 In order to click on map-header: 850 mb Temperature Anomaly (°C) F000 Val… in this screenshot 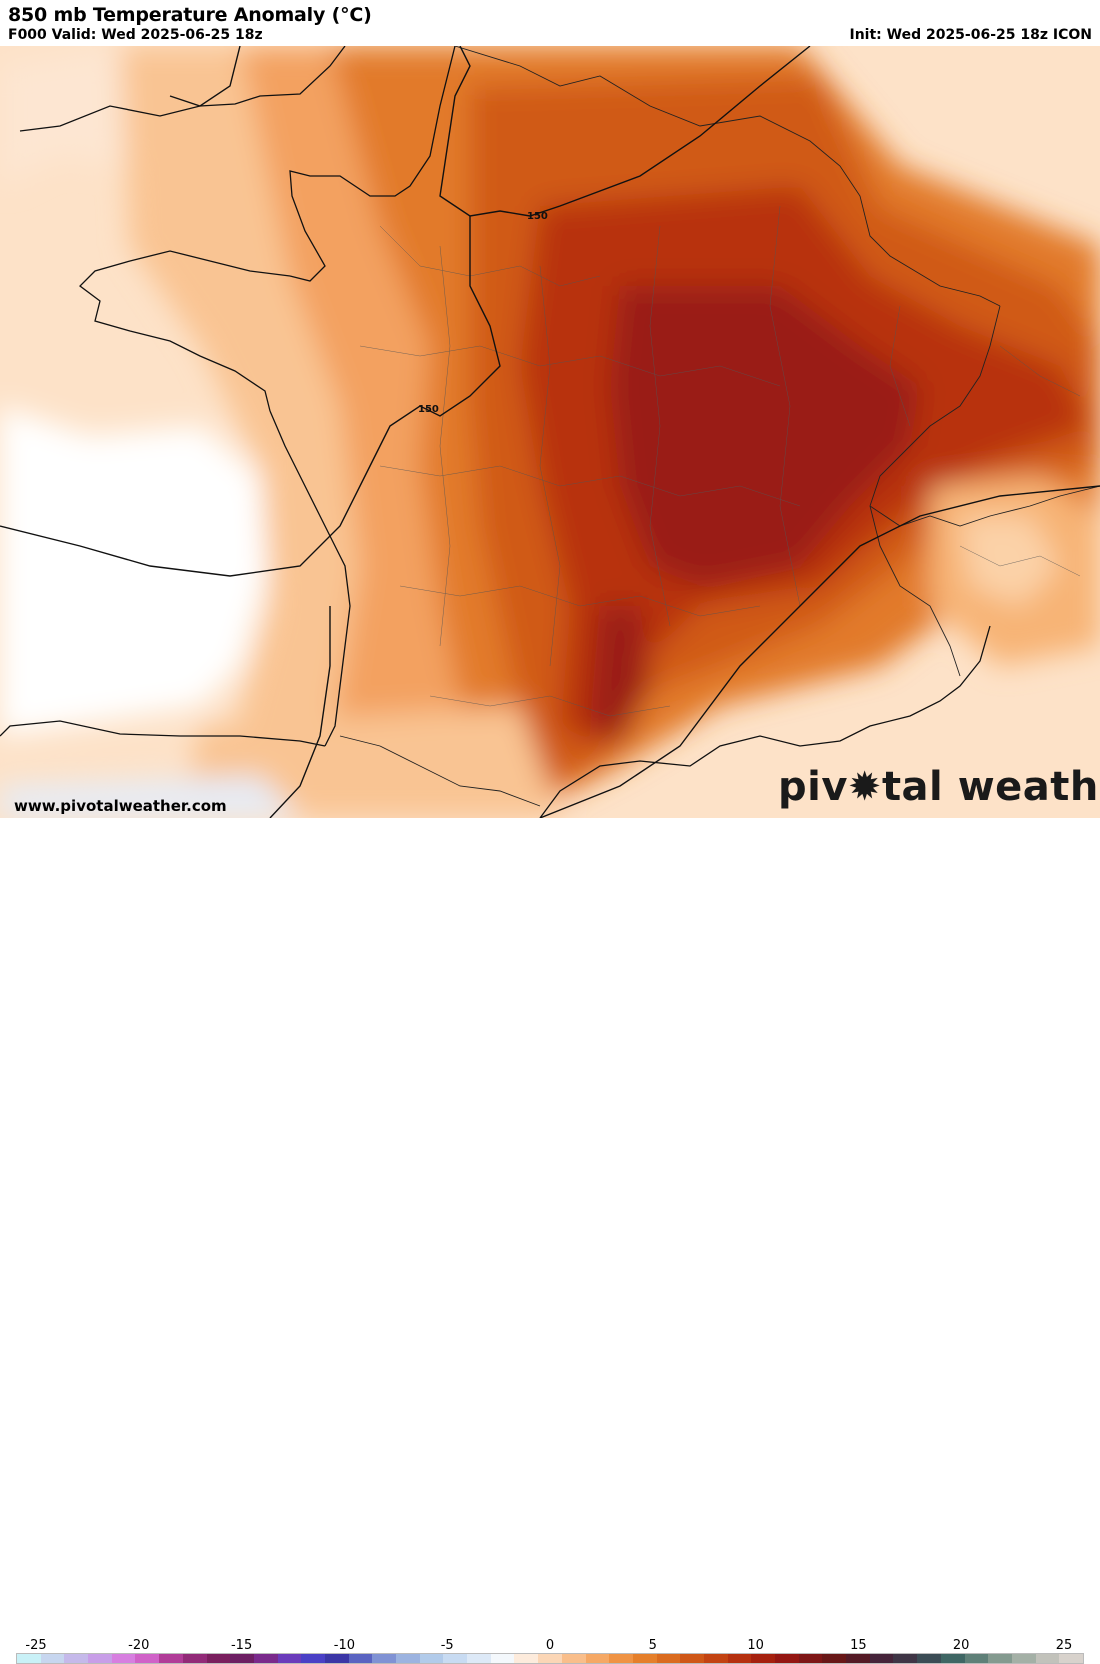, I will do `click(550, 23)`.